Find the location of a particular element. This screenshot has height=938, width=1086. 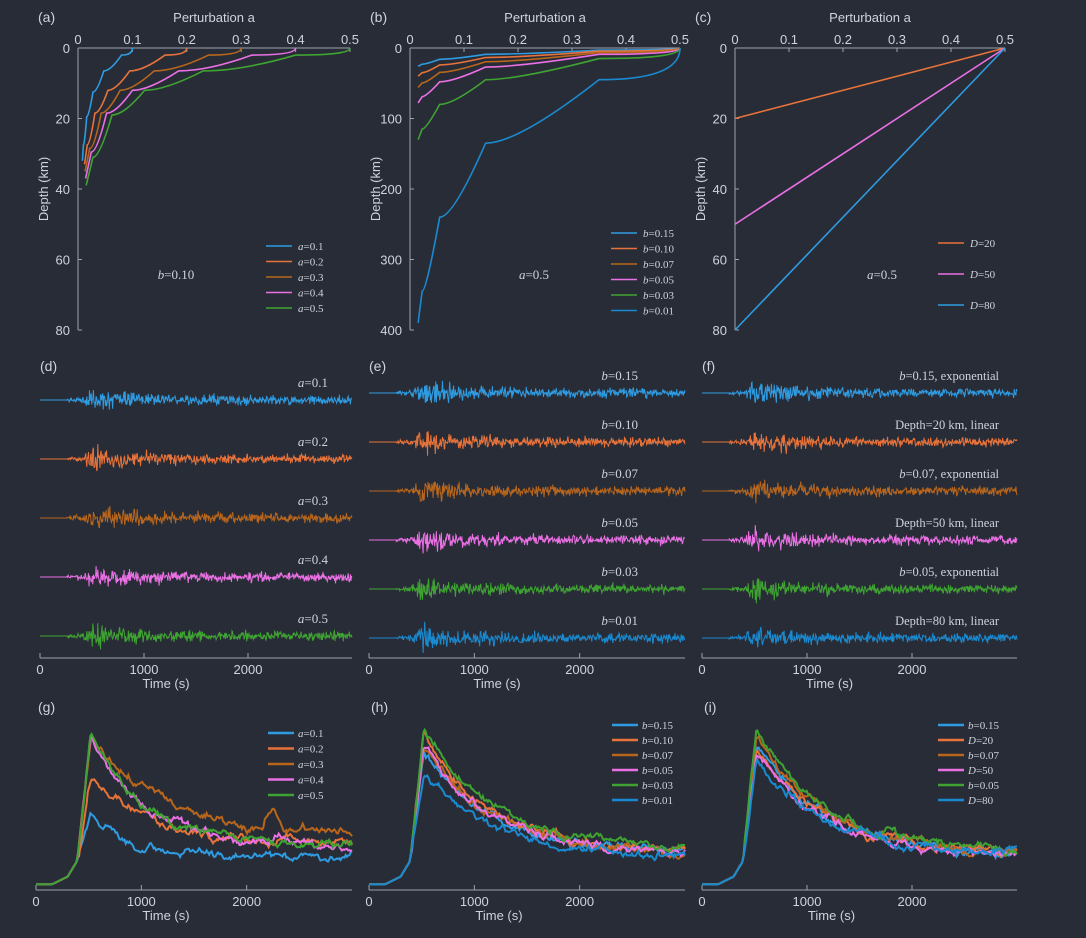

panel-label: (a) is located at coordinates (46, 17).